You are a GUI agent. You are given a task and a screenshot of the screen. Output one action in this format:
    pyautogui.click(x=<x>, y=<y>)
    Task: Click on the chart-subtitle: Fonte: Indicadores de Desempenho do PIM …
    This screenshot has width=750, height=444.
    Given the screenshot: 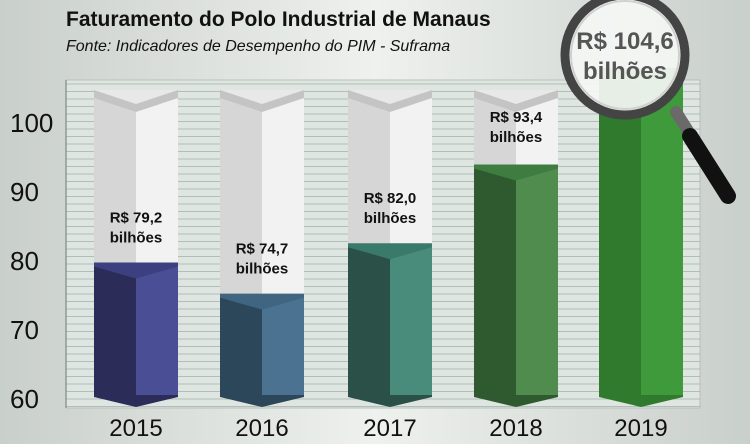 What is the action you would take?
    pyautogui.click(x=258, y=46)
    